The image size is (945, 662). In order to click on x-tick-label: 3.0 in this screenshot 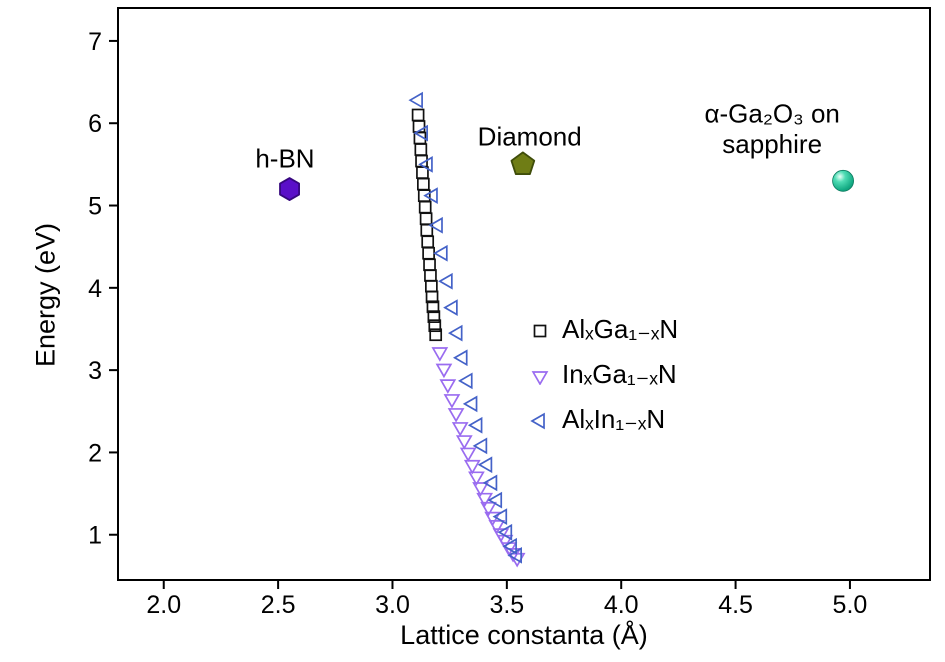, I will do `click(392, 605)`.